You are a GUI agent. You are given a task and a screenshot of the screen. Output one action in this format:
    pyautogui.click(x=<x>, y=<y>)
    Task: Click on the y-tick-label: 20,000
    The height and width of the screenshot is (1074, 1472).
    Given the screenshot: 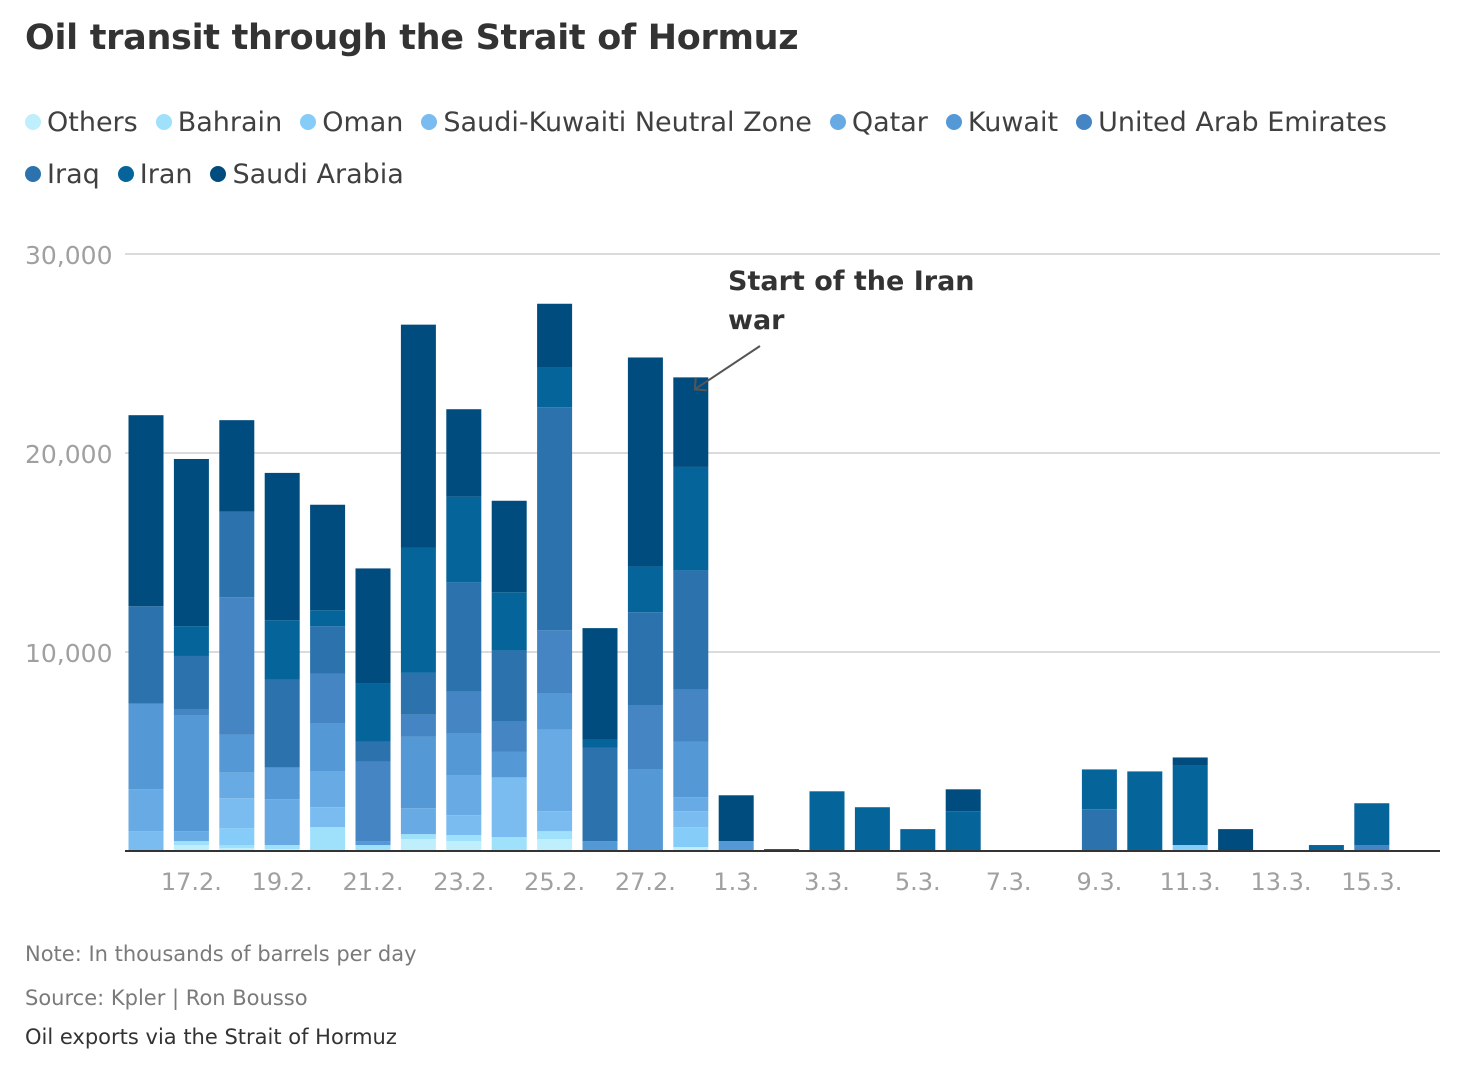 What is the action you would take?
    pyautogui.click(x=68, y=454)
    